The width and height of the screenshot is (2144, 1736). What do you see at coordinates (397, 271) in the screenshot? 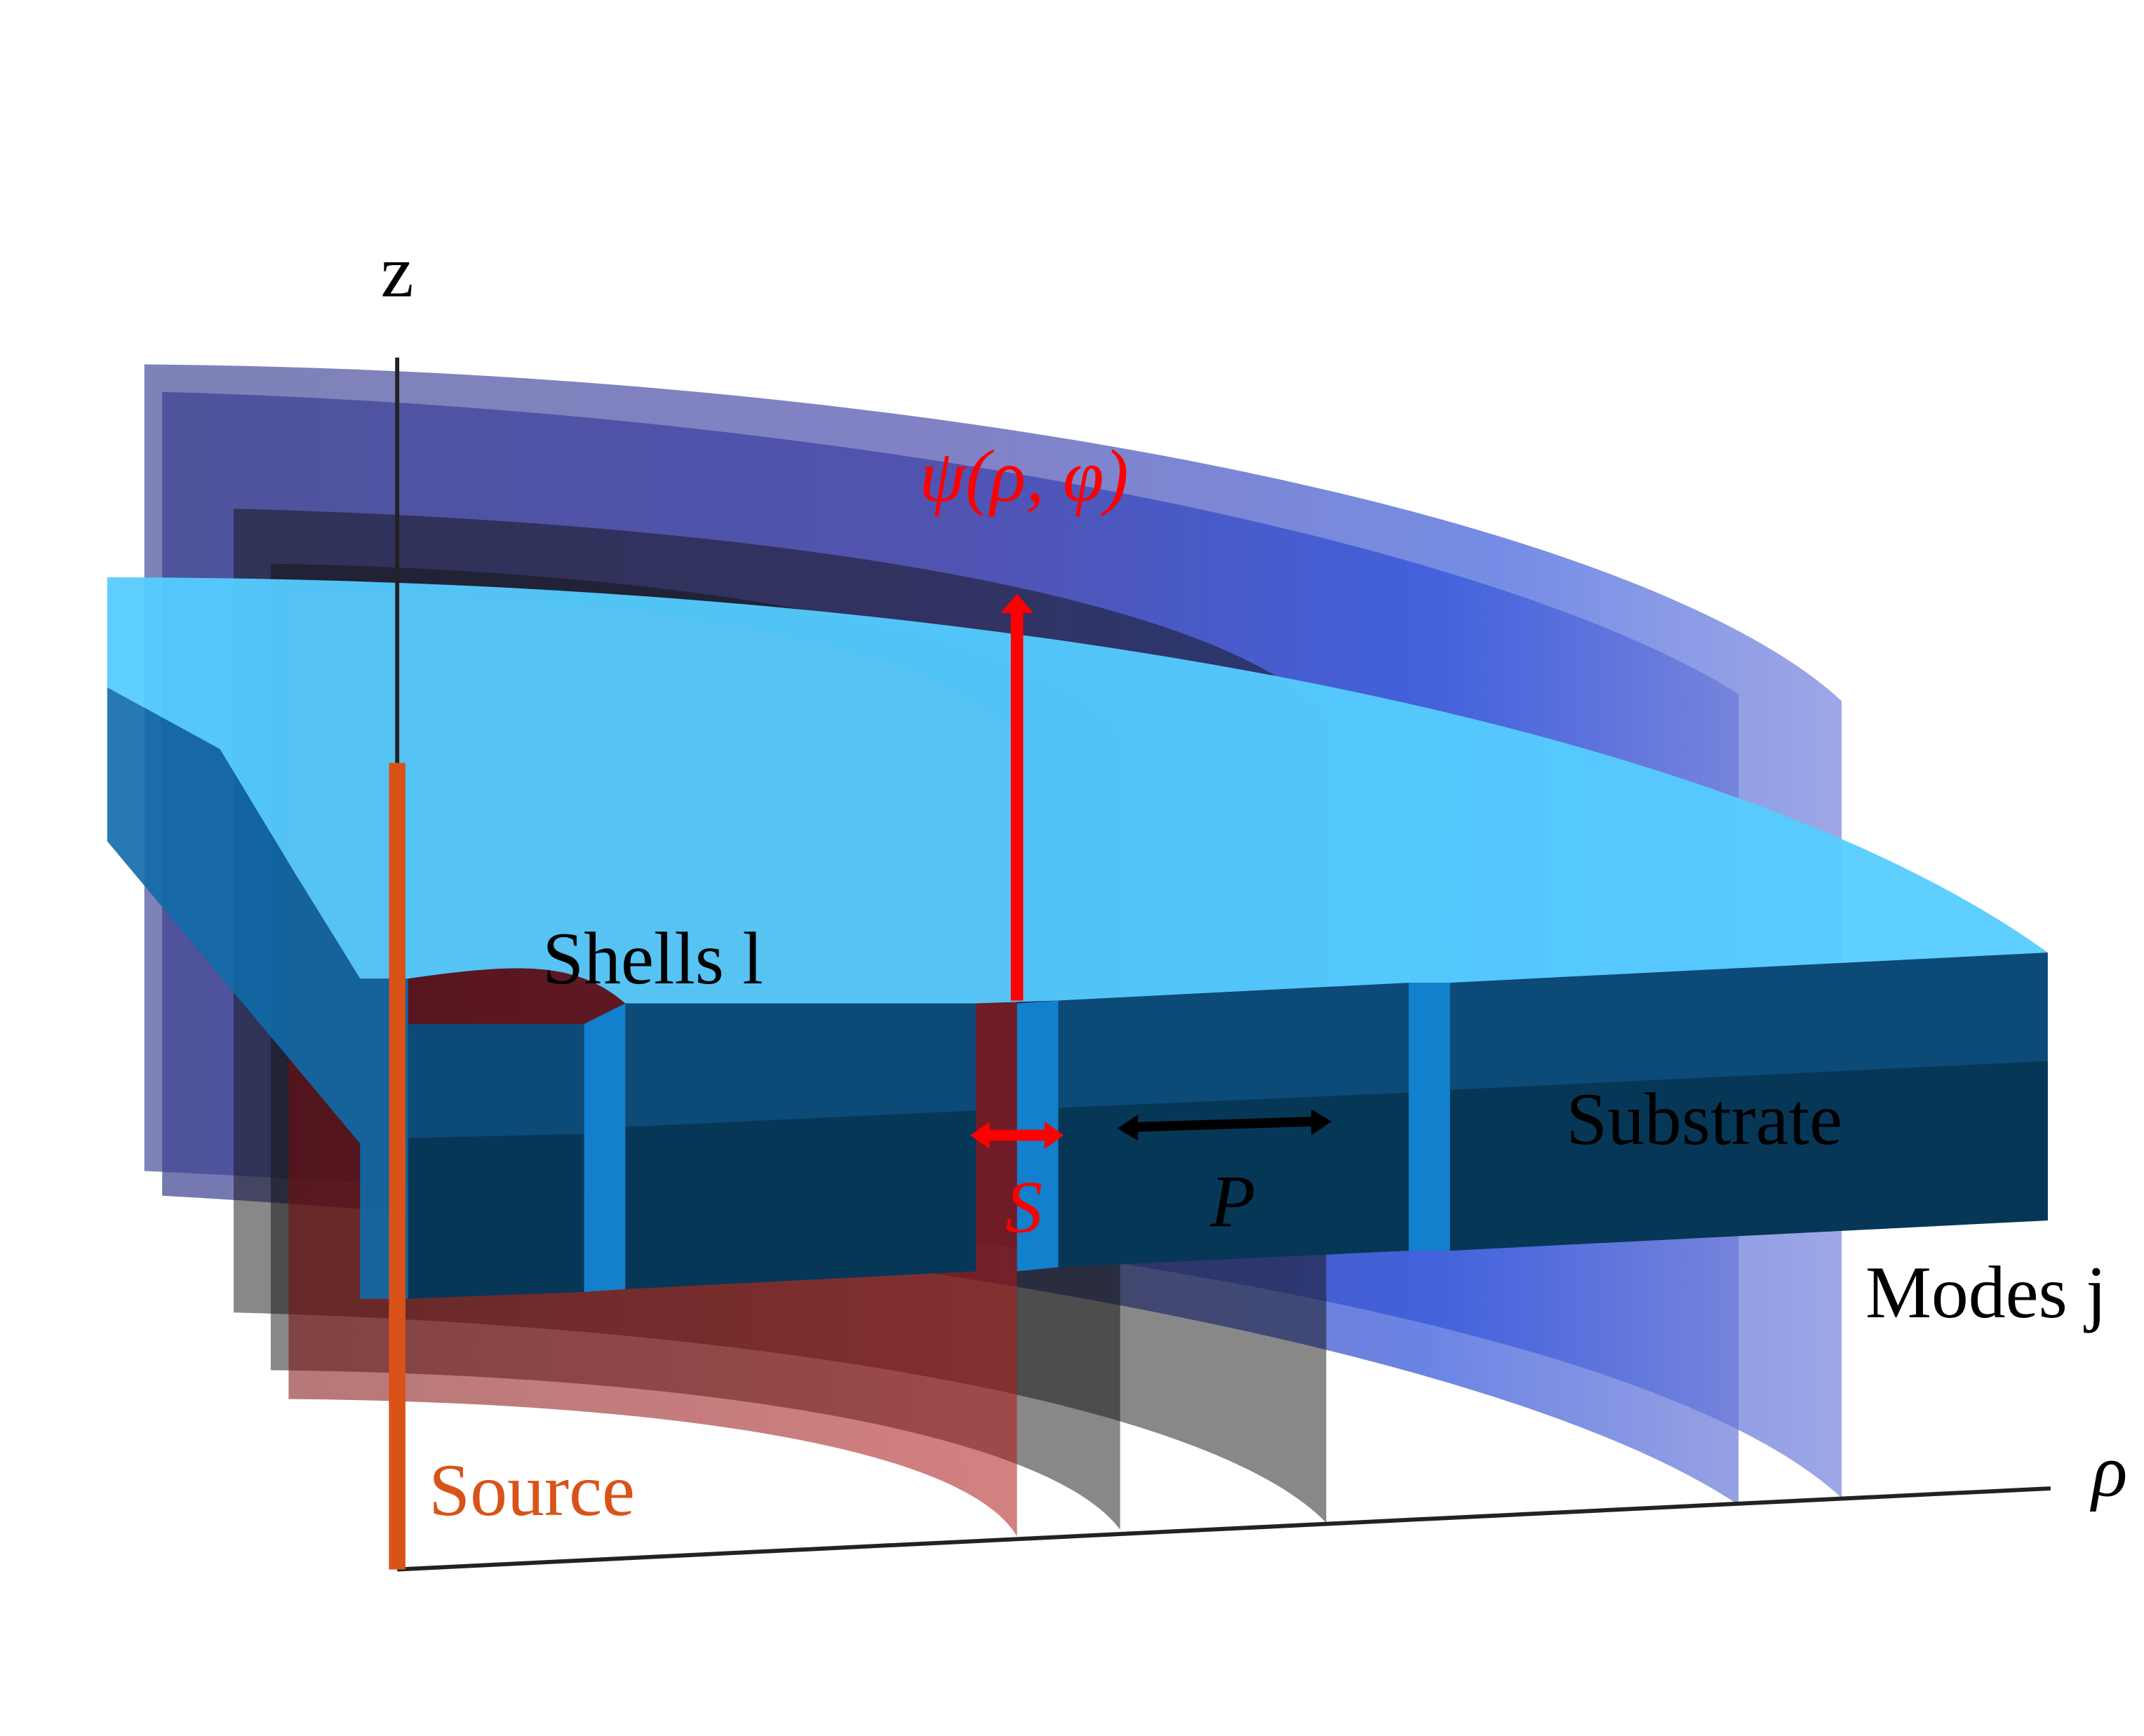
I see `z-label: z` at bounding box center [397, 271].